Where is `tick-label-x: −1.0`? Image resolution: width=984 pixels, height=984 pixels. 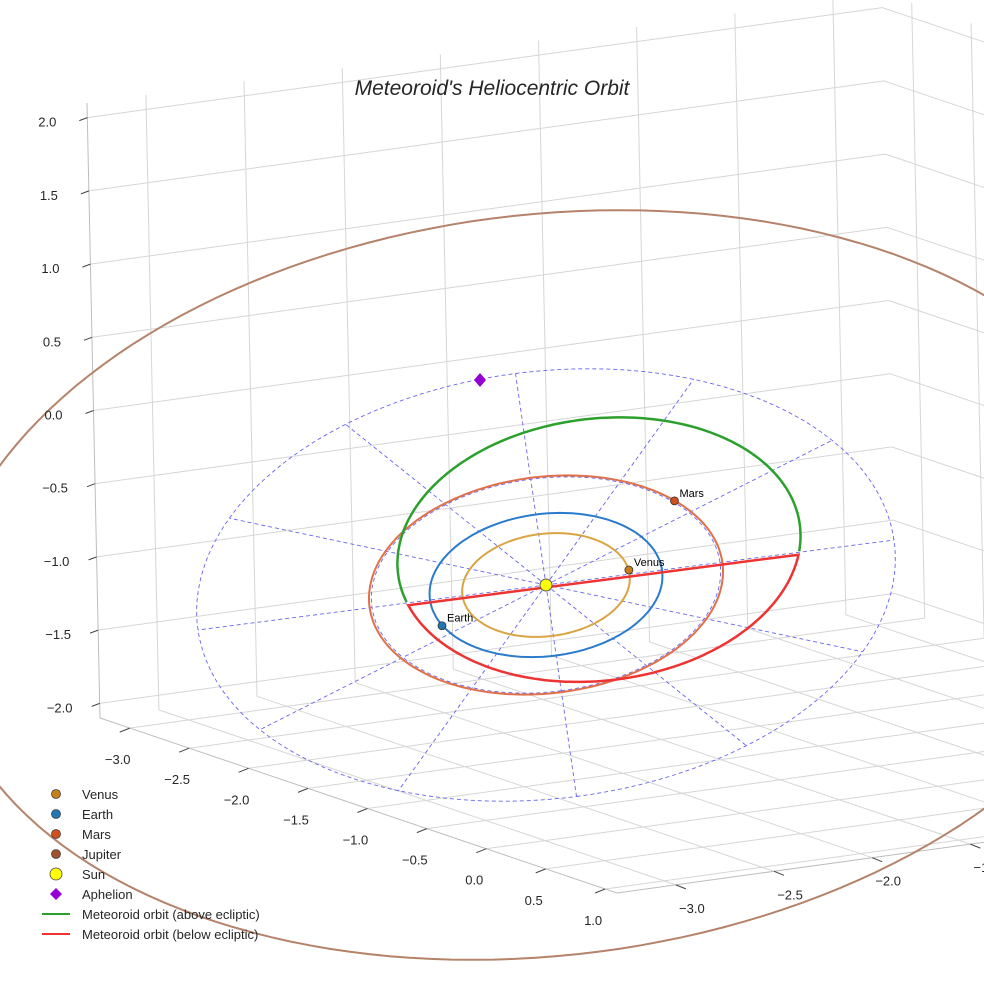 tick-label-x: −1.0 is located at coordinates (356, 840).